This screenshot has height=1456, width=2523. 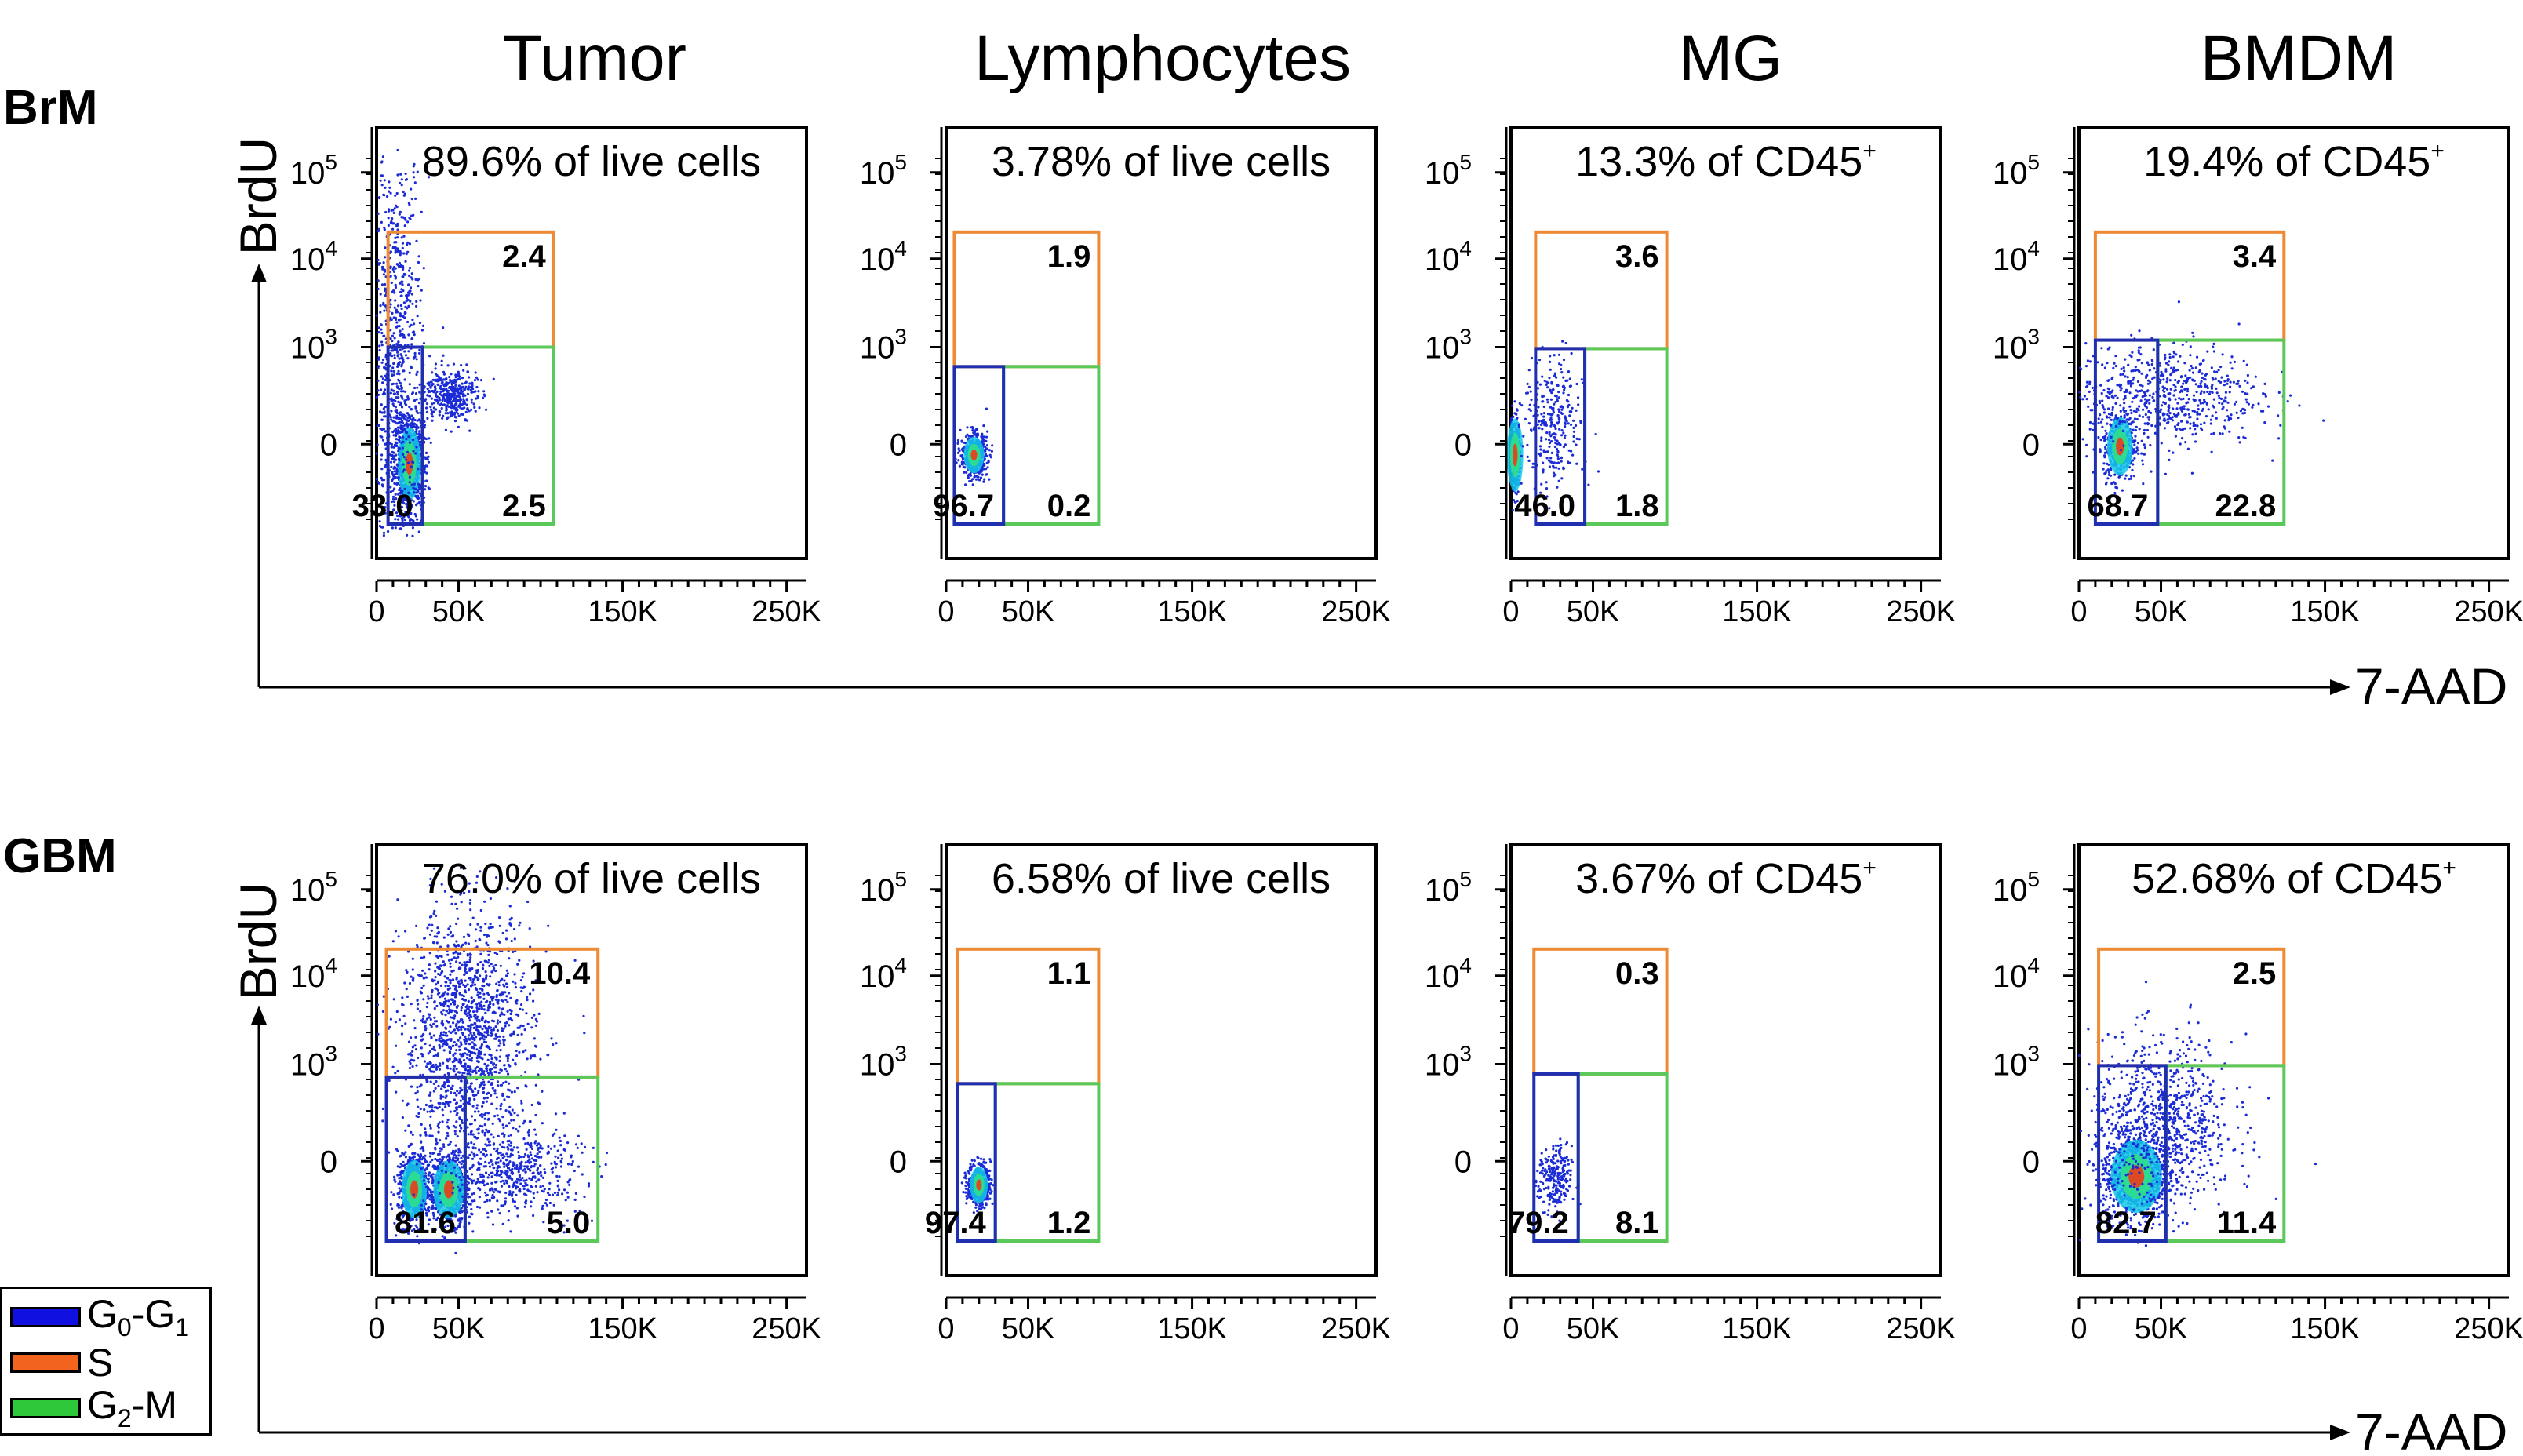 What do you see at coordinates (884, 345) in the screenshot?
I see `y-tick-label: 10³` at bounding box center [884, 345].